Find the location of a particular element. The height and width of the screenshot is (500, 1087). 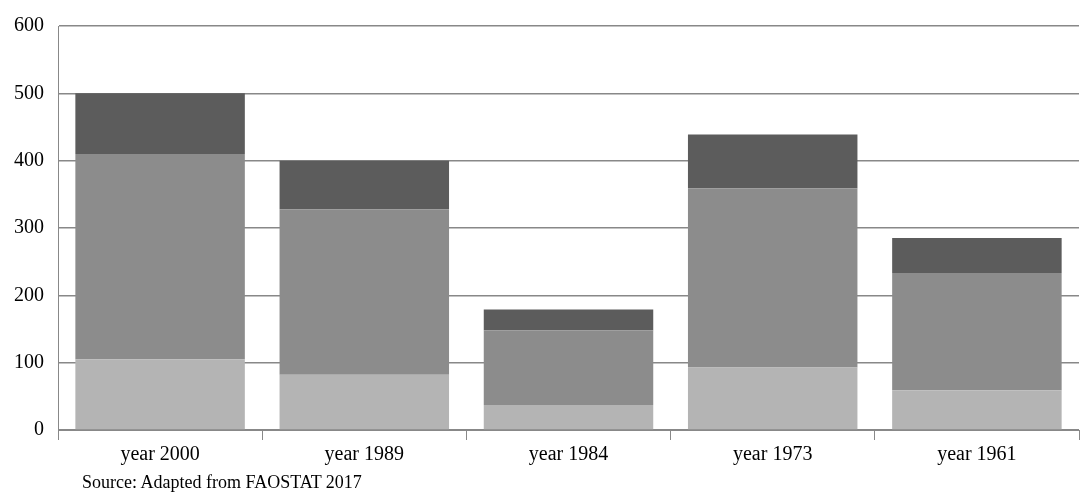

y-tick-label: 200 is located at coordinates (29, 293).